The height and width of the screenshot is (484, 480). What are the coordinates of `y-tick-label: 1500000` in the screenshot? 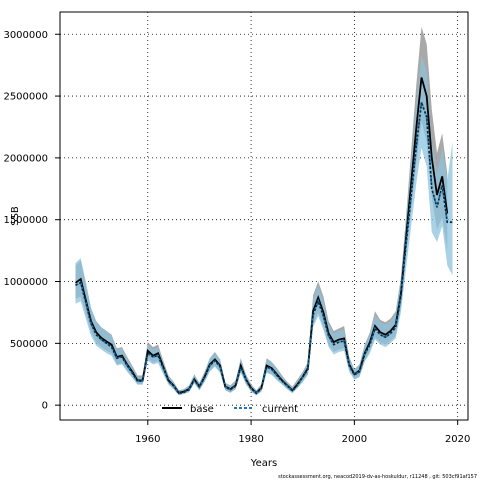 It's located at (25, 220).